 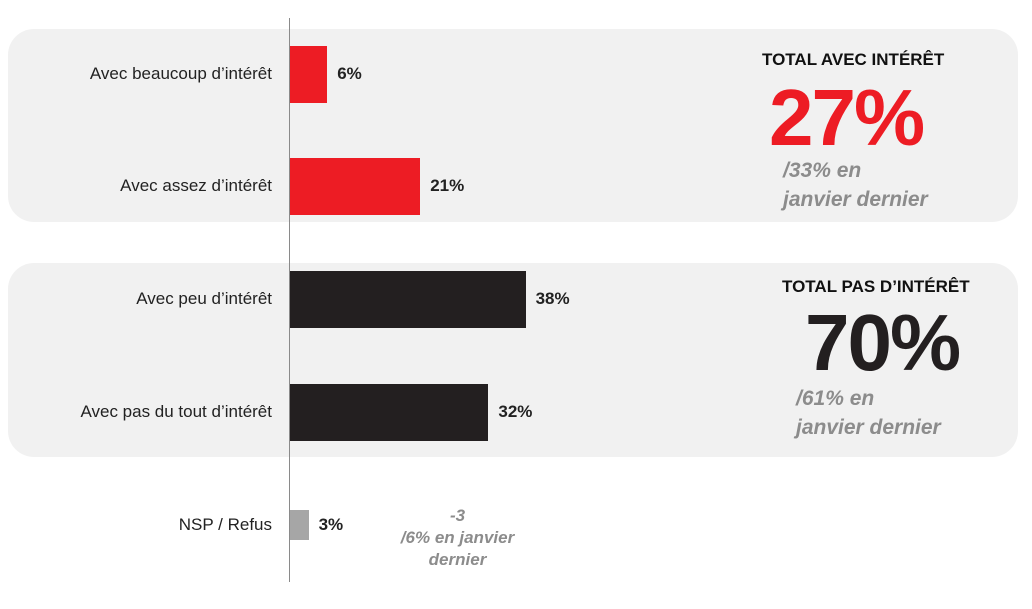 What do you see at coordinates (349, 73) in the screenshot?
I see `bar-value-label: 6%` at bounding box center [349, 73].